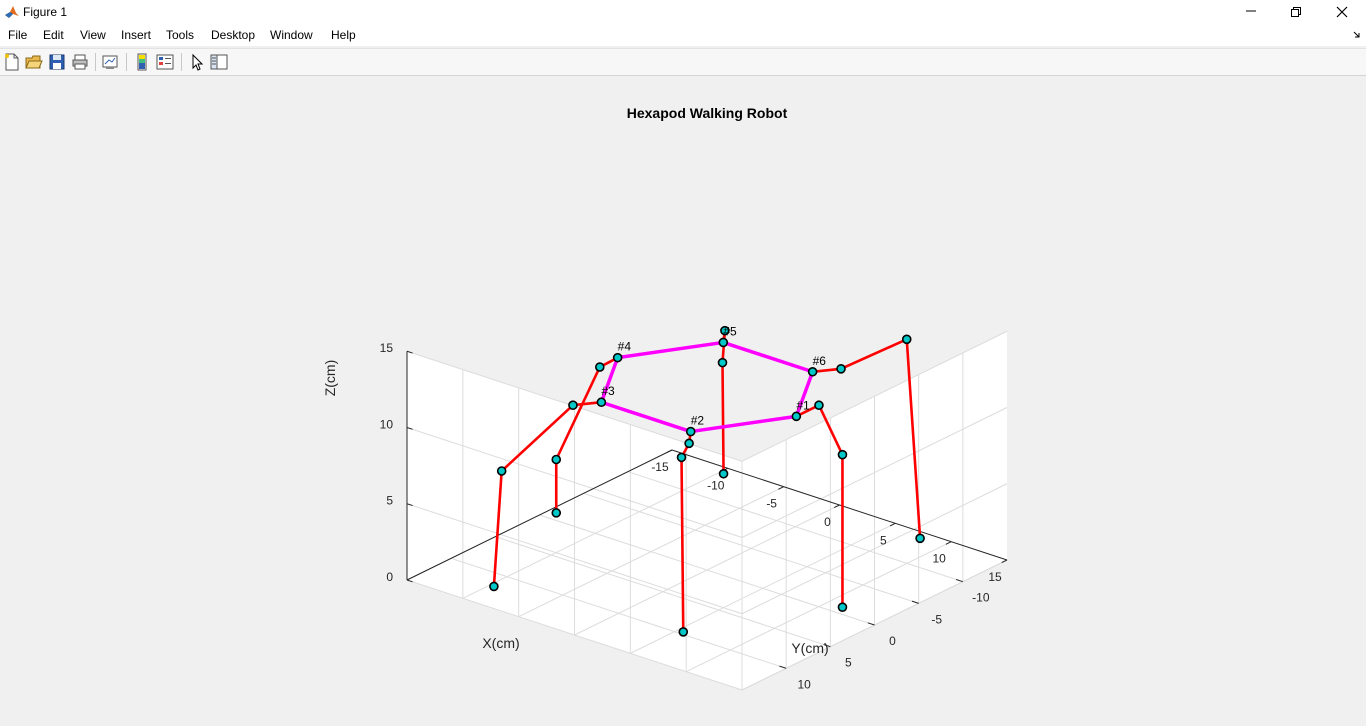  What do you see at coordinates (18, 35) in the screenshot?
I see `menu-file: File` at bounding box center [18, 35].